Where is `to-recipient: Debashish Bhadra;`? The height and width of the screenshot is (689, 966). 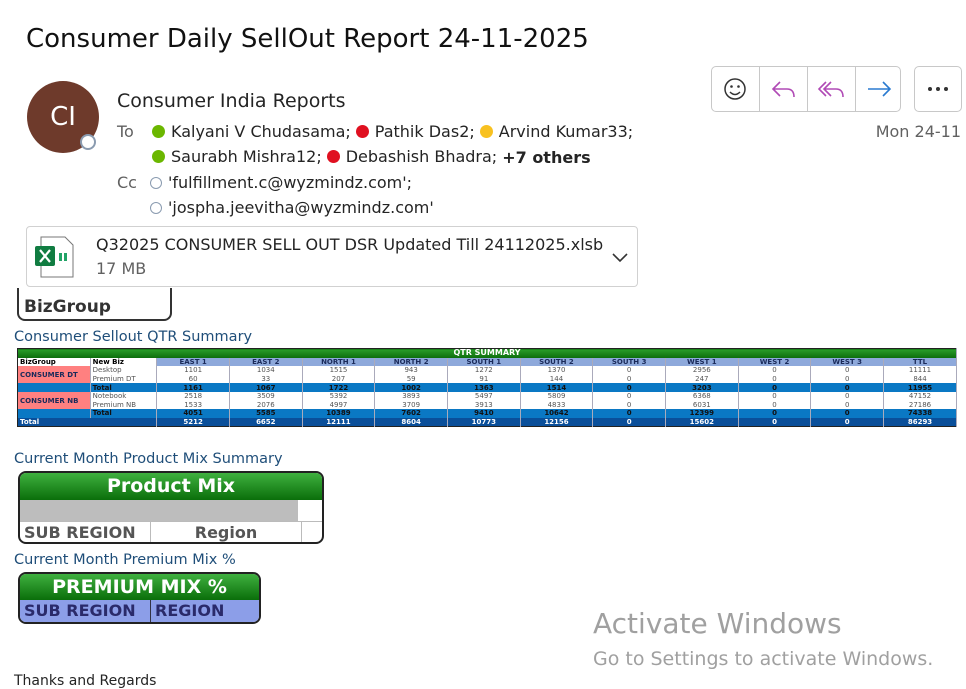
to-recipient: Debashish Bhadra; is located at coordinates (412, 156).